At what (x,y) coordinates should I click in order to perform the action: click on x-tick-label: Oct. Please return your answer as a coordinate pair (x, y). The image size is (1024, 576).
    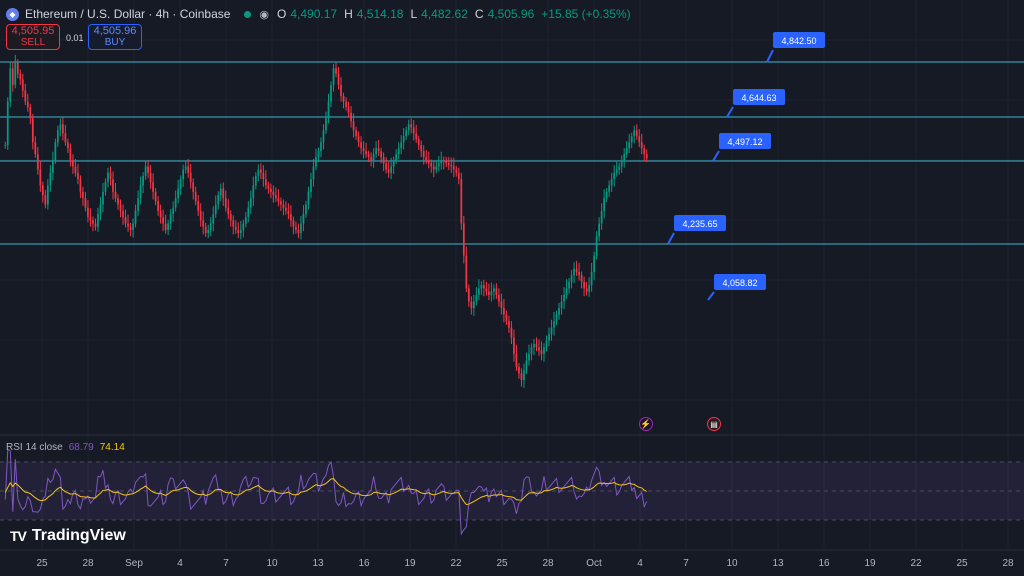
    Looking at the image, I should click on (594, 563).